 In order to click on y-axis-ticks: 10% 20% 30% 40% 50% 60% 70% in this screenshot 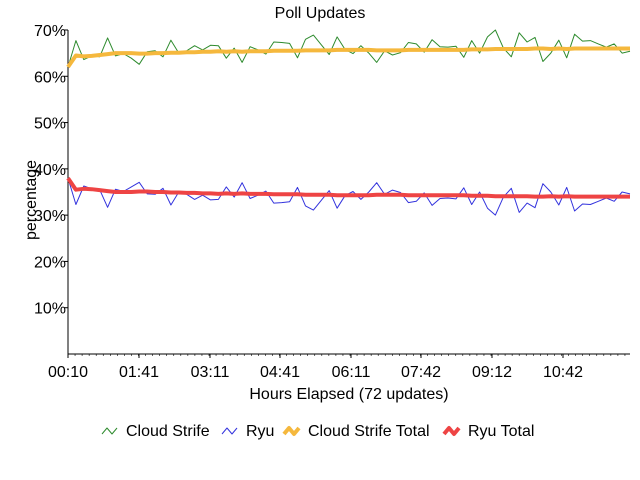, I will do `click(51, 170)`.